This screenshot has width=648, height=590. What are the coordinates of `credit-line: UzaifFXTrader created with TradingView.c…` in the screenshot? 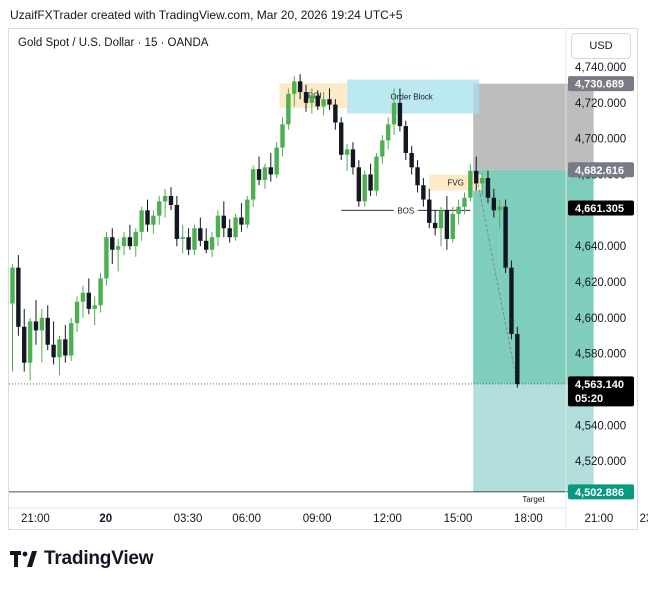 It's located at (206, 15).